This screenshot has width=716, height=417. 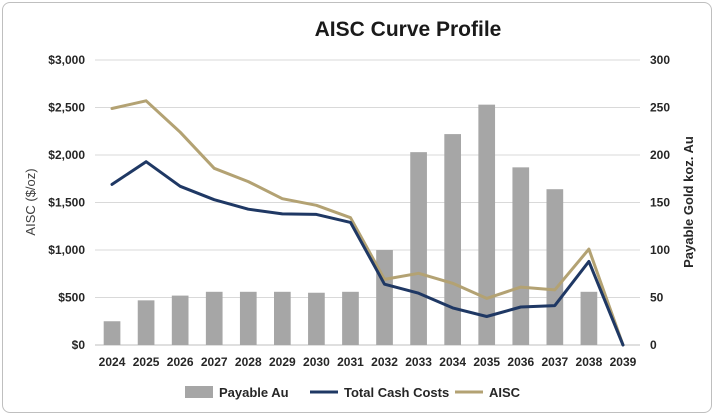 I want to click on x-tick-label: 2038, so click(x=589, y=362).